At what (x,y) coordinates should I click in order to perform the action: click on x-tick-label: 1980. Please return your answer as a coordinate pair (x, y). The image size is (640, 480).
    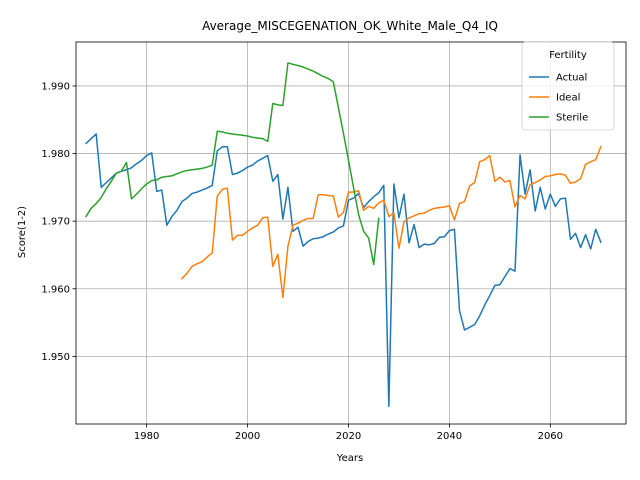
    Looking at the image, I should click on (146, 436).